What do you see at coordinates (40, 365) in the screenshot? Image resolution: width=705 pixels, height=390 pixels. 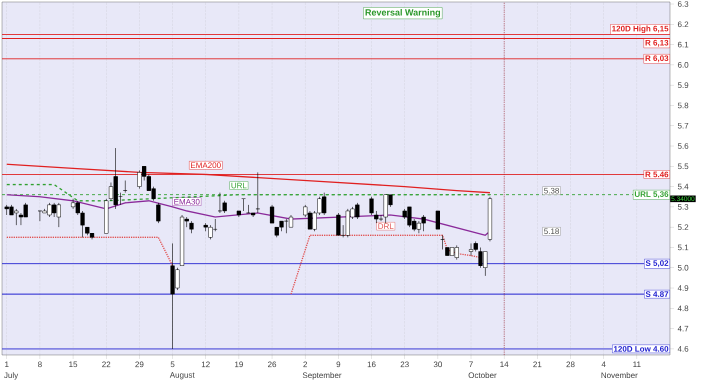 I see `x-tick-label: 8` at bounding box center [40, 365].